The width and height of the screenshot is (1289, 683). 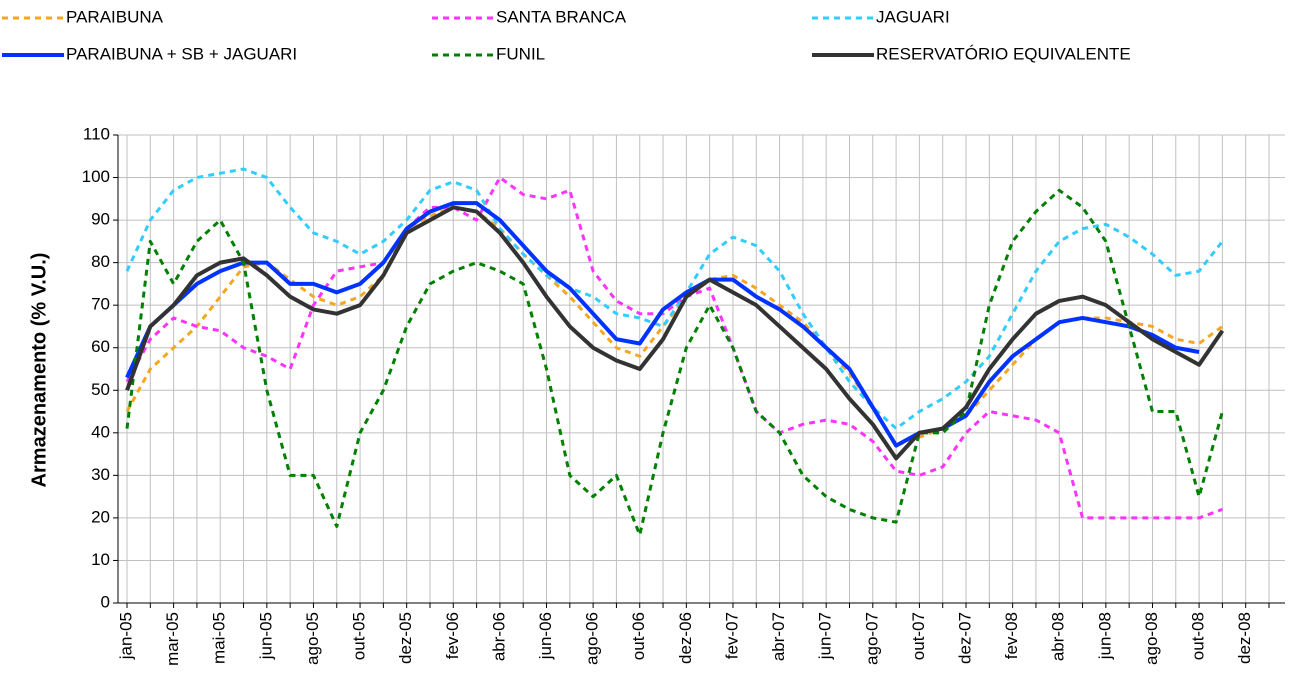 What do you see at coordinates (825, 636) in the screenshot?
I see `x-tick-label: jun-07` at bounding box center [825, 636].